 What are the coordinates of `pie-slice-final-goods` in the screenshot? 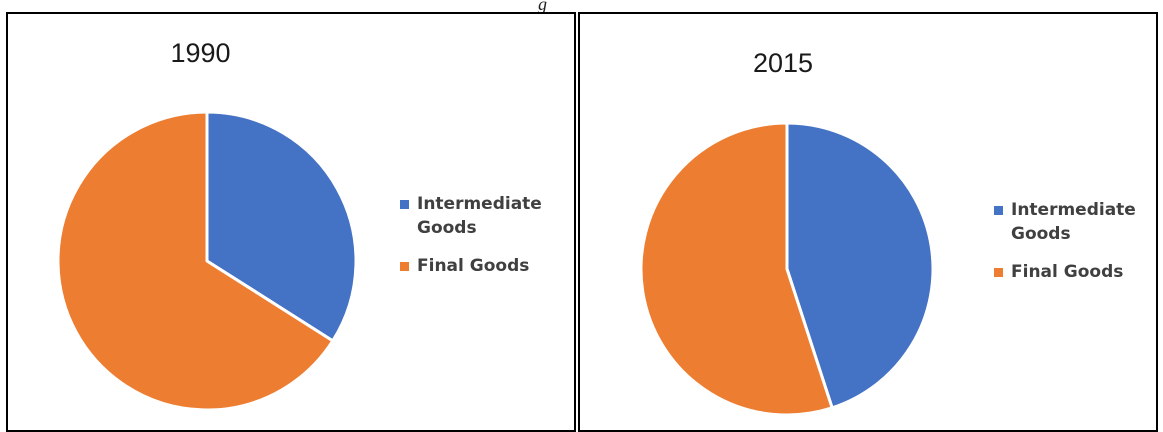 It's located at (736, 269).